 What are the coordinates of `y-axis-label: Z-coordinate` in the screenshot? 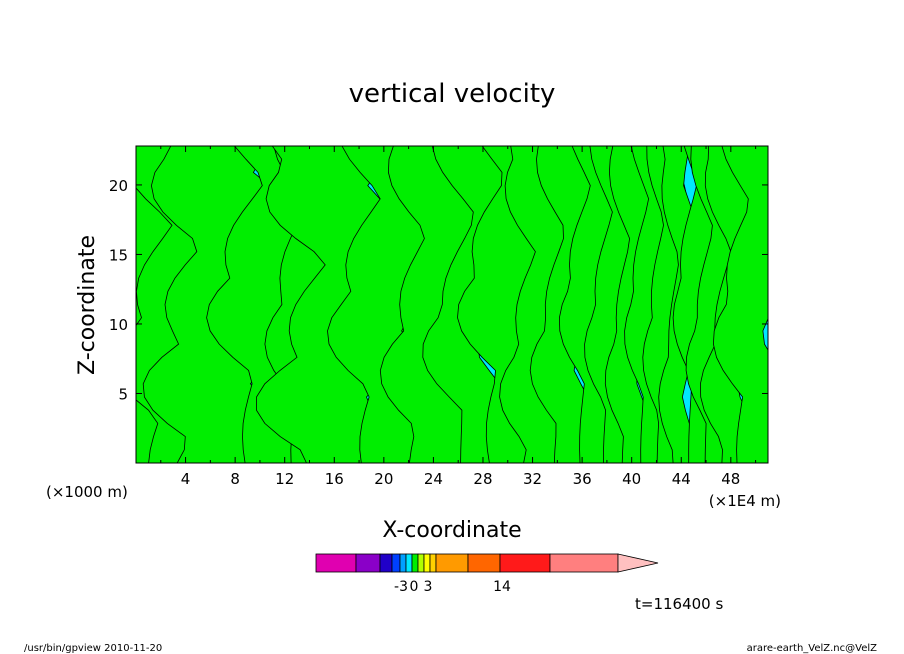 It's located at (87, 305).